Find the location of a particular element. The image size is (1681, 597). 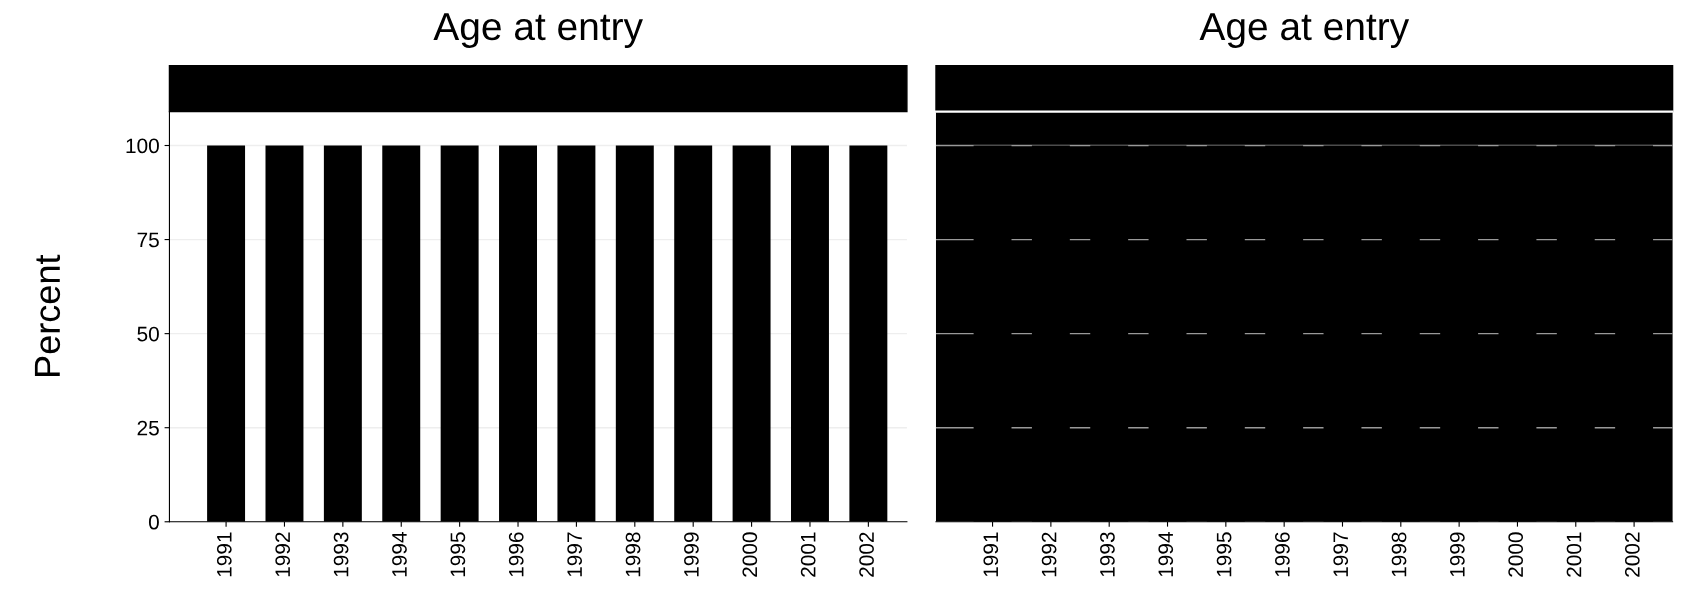

y-tick-label: 25 is located at coordinates (148, 428).